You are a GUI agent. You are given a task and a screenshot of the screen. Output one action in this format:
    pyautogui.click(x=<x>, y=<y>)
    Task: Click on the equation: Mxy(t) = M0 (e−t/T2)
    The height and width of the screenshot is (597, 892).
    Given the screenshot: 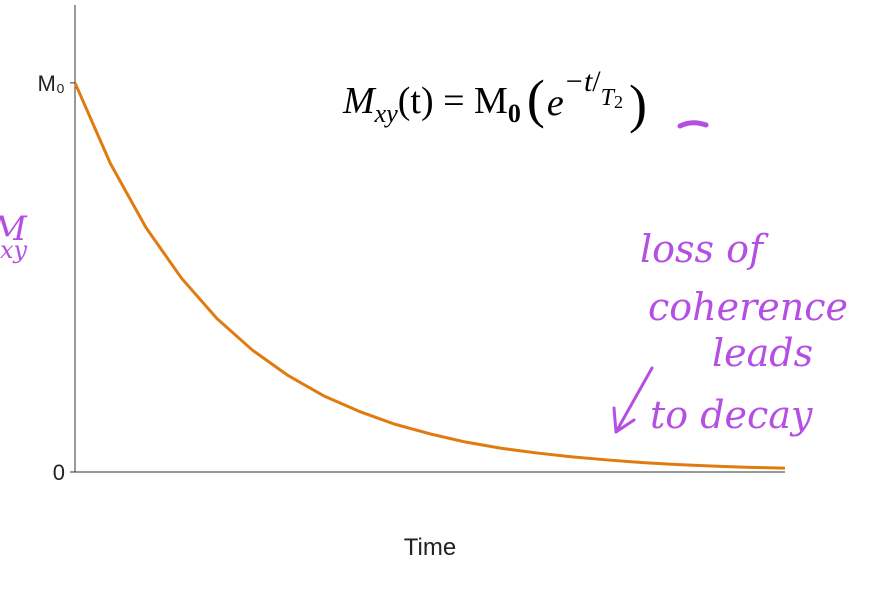 What is the action you would take?
    pyautogui.click(x=494, y=99)
    